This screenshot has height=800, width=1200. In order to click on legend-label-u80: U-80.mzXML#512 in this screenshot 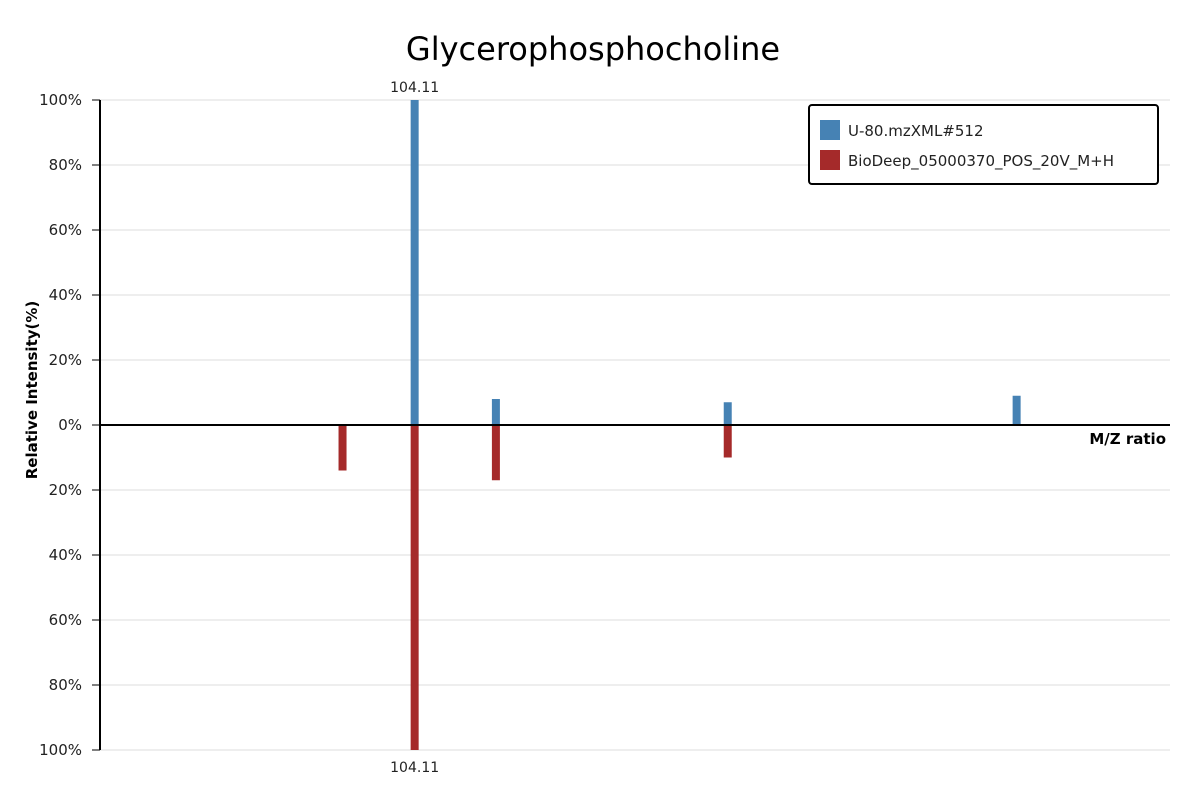, I will do `click(916, 131)`.